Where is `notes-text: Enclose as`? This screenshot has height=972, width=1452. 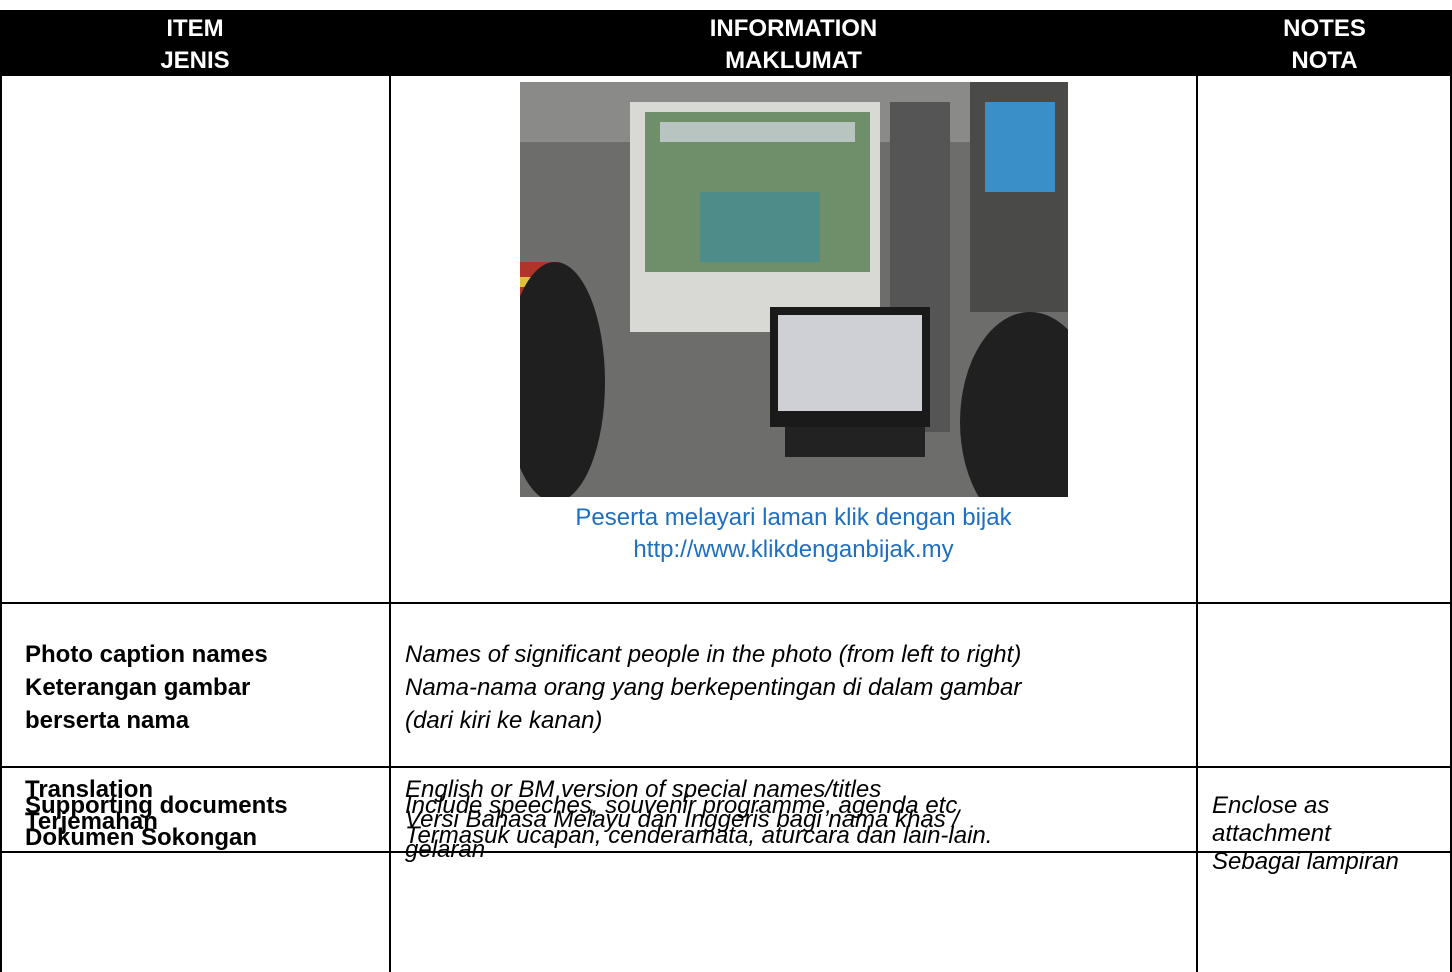
notes-text: Enclose as is located at coordinates (1271, 805).